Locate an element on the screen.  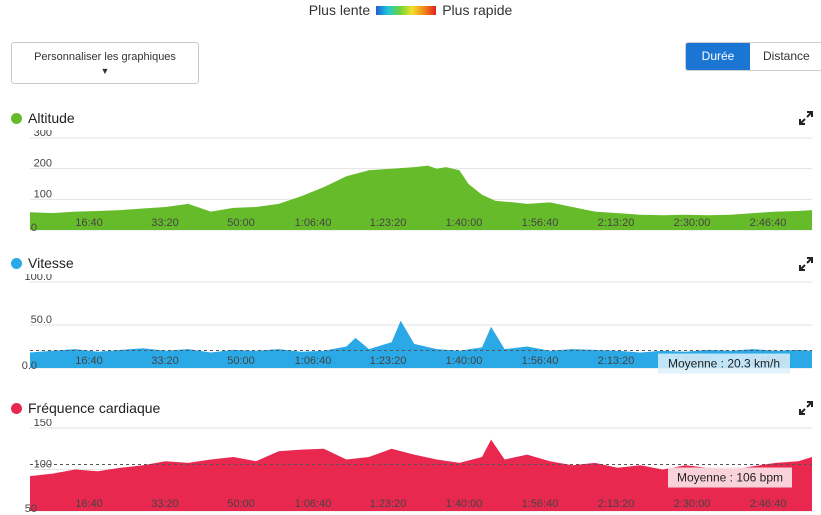
heart-rate-x-tick-label: 2:30:00 is located at coordinates (692, 504).